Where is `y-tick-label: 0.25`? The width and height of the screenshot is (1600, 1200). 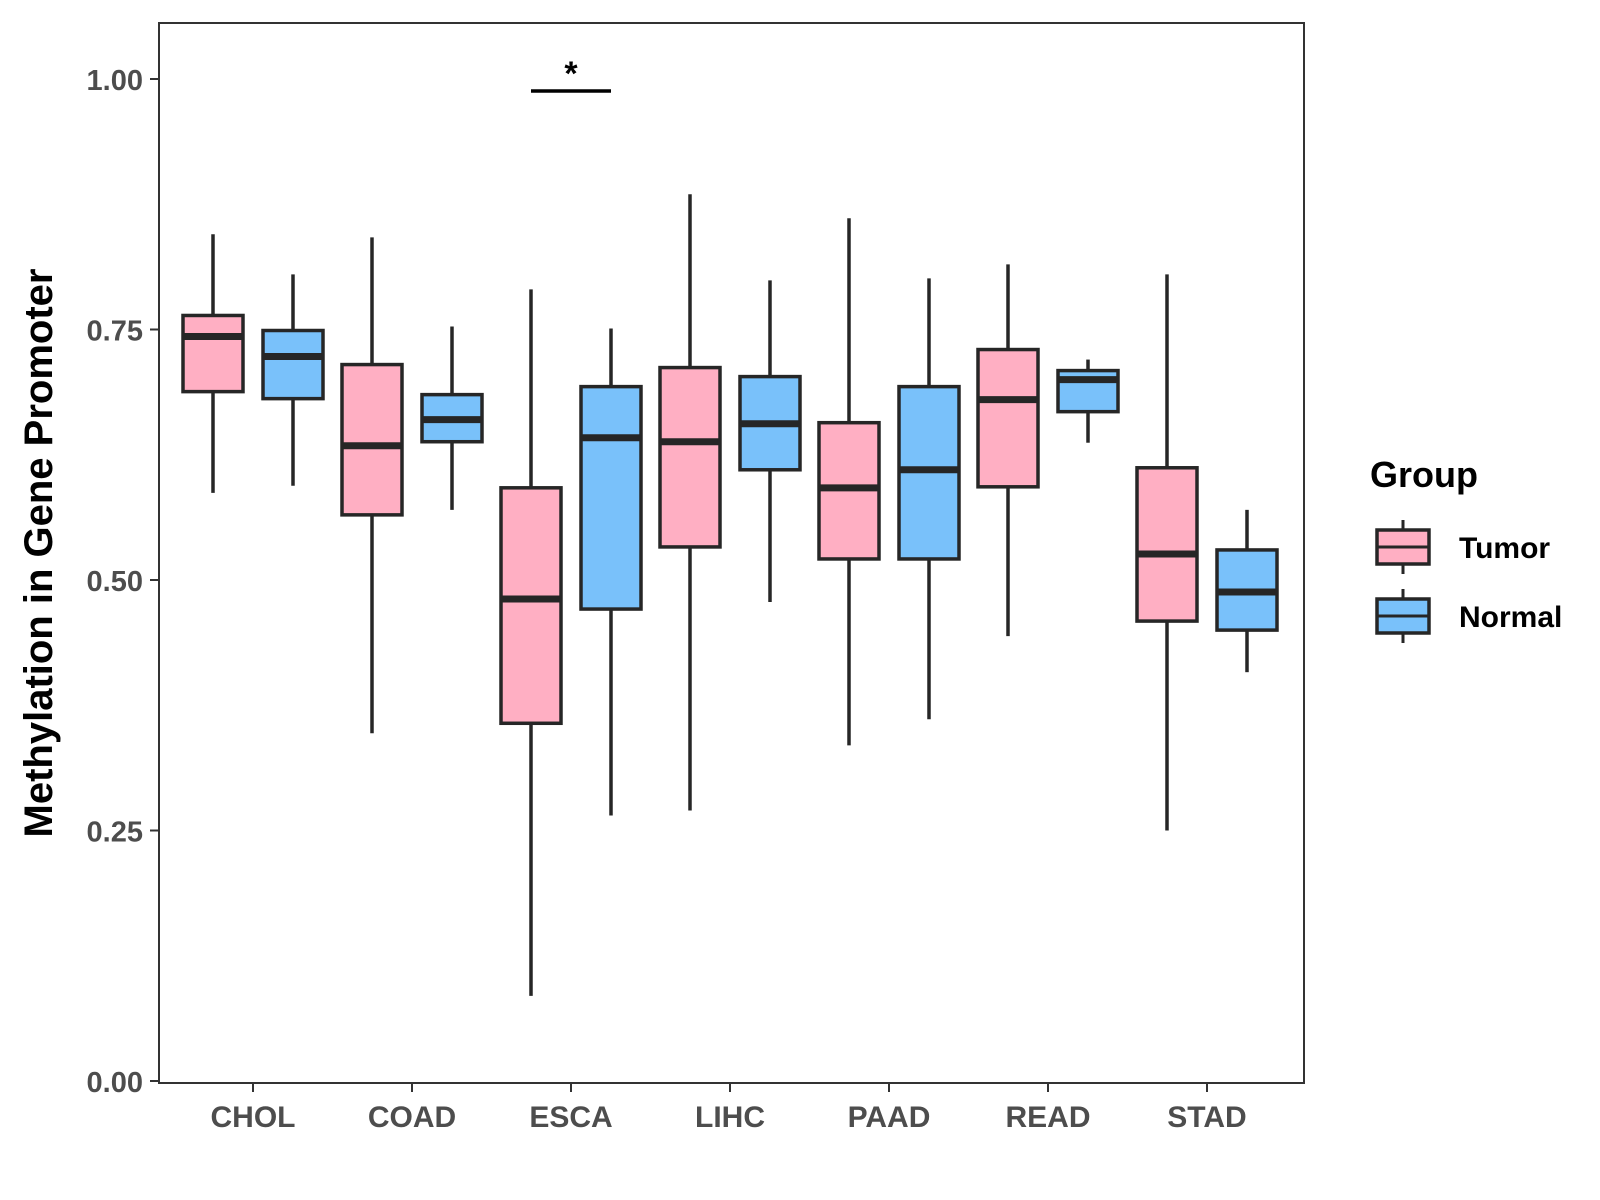 y-tick-label: 0.25 is located at coordinates (115, 833).